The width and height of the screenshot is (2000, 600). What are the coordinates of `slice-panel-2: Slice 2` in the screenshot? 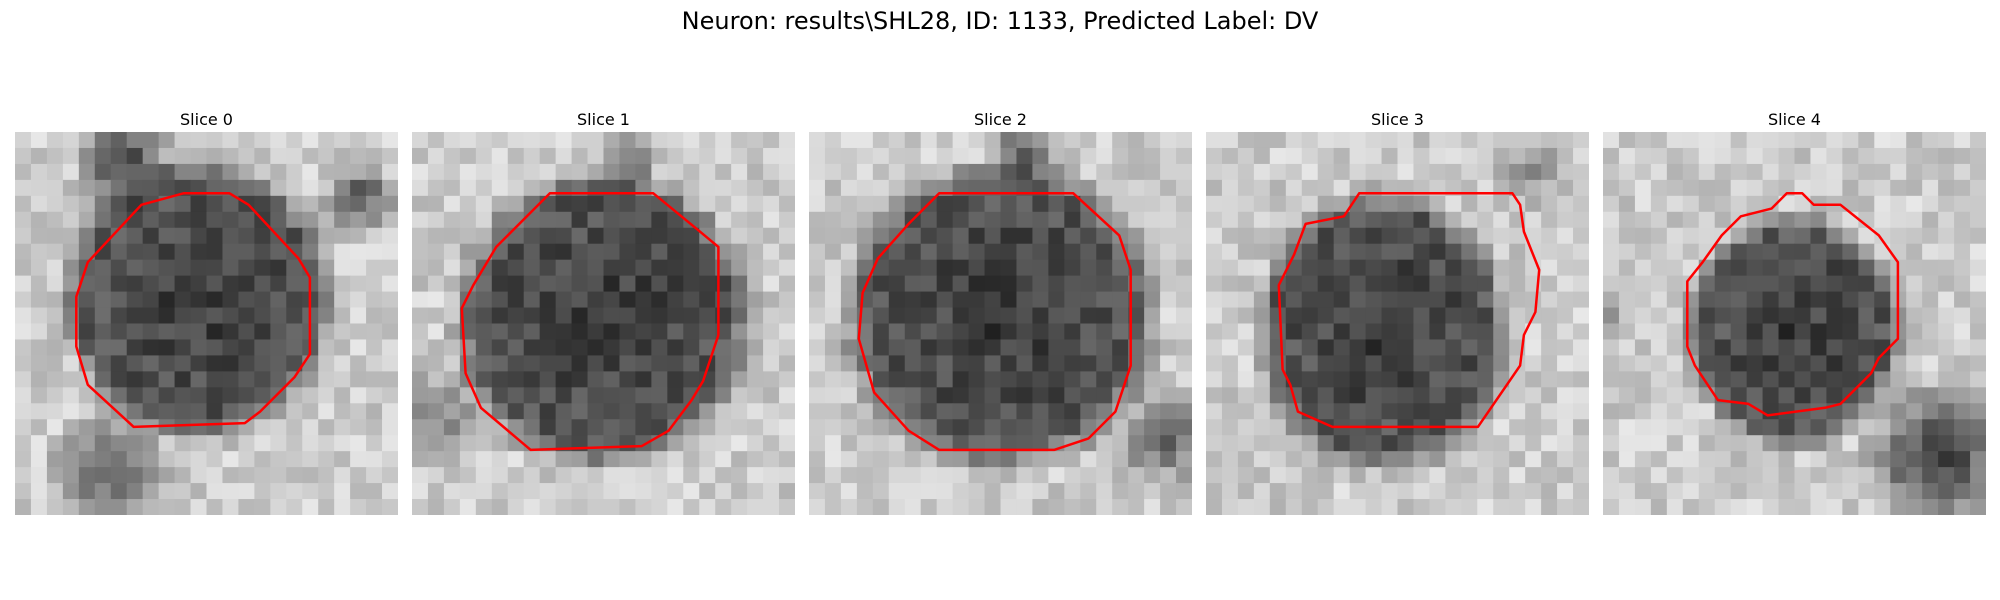 It's located at (1000, 311).